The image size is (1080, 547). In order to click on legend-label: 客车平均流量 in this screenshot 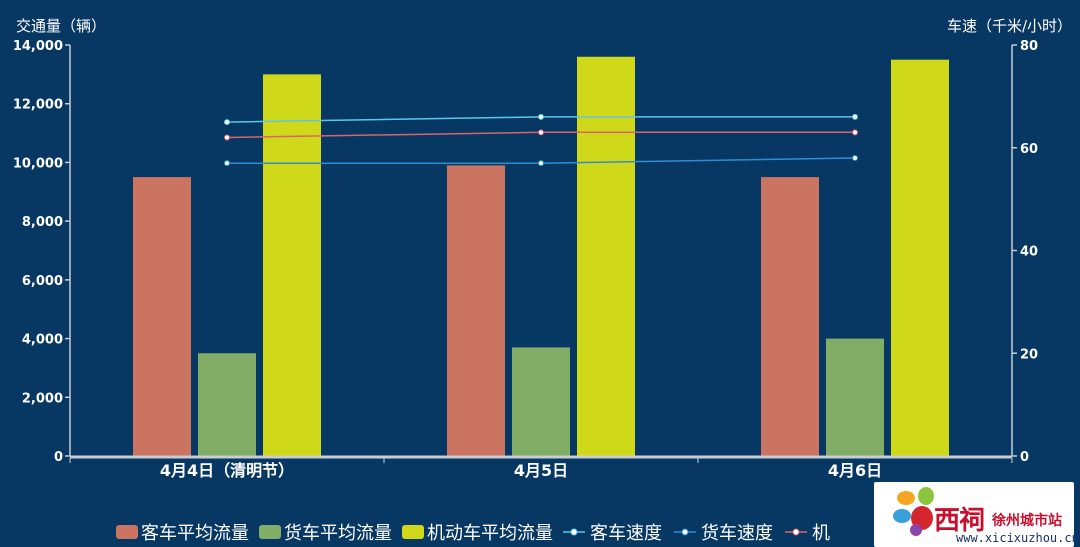, I will do `click(195, 533)`.